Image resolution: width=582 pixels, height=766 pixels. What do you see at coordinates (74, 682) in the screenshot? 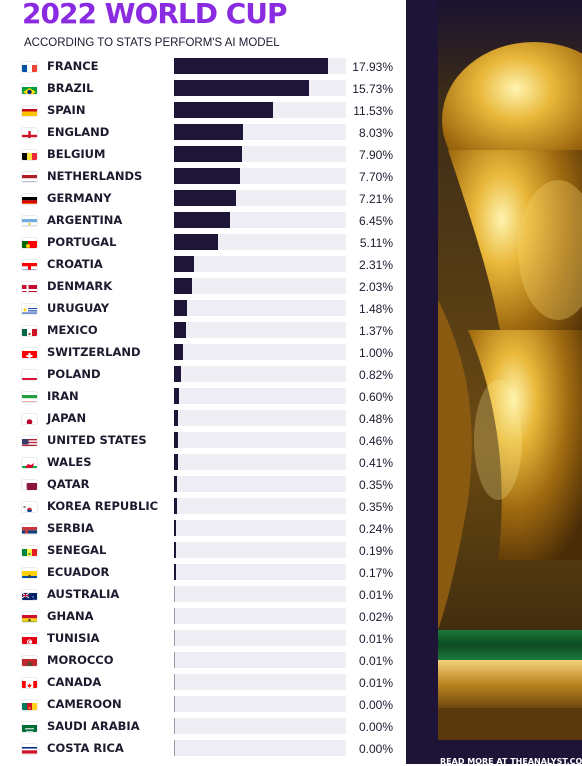
I see `country-label: CANADA` at bounding box center [74, 682].